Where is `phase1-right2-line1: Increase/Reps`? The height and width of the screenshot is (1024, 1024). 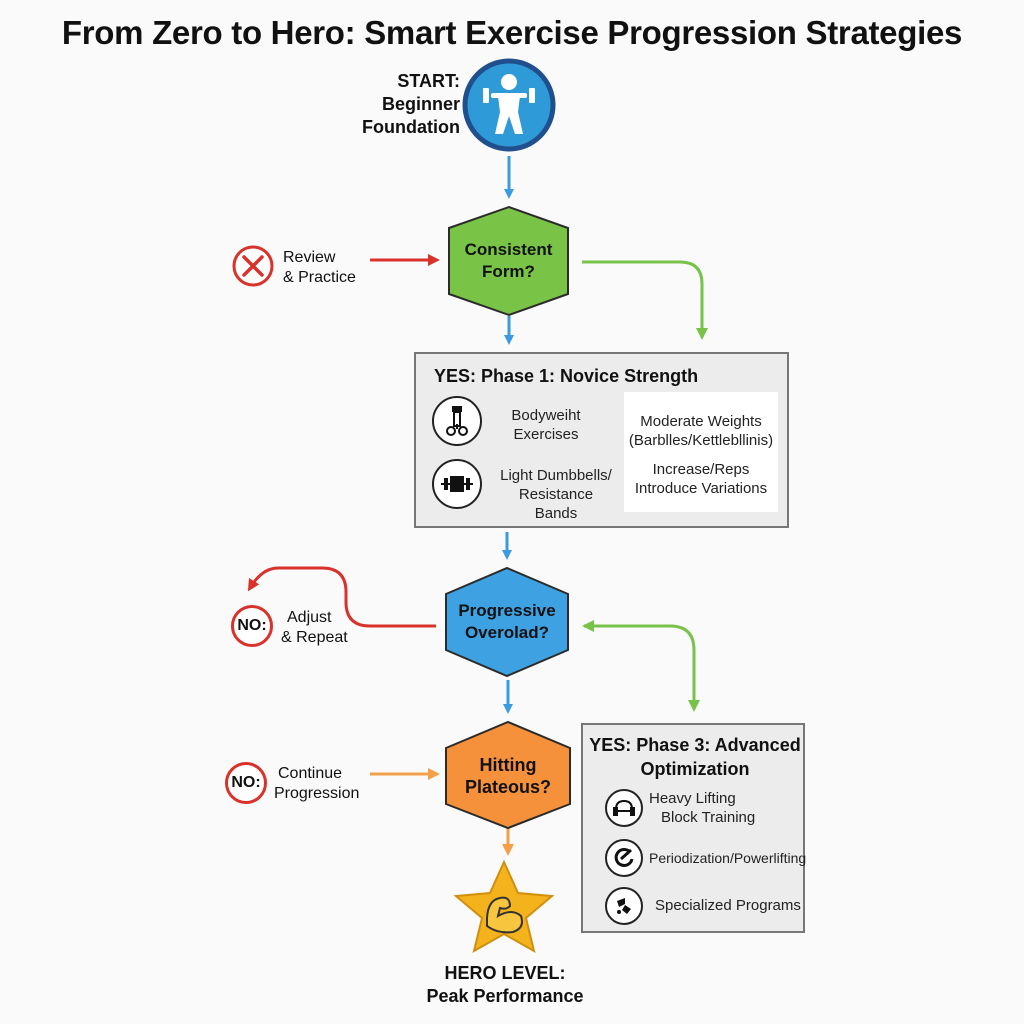
phase1-right2-line1: Increase/Reps is located at coordinates (701, 469).